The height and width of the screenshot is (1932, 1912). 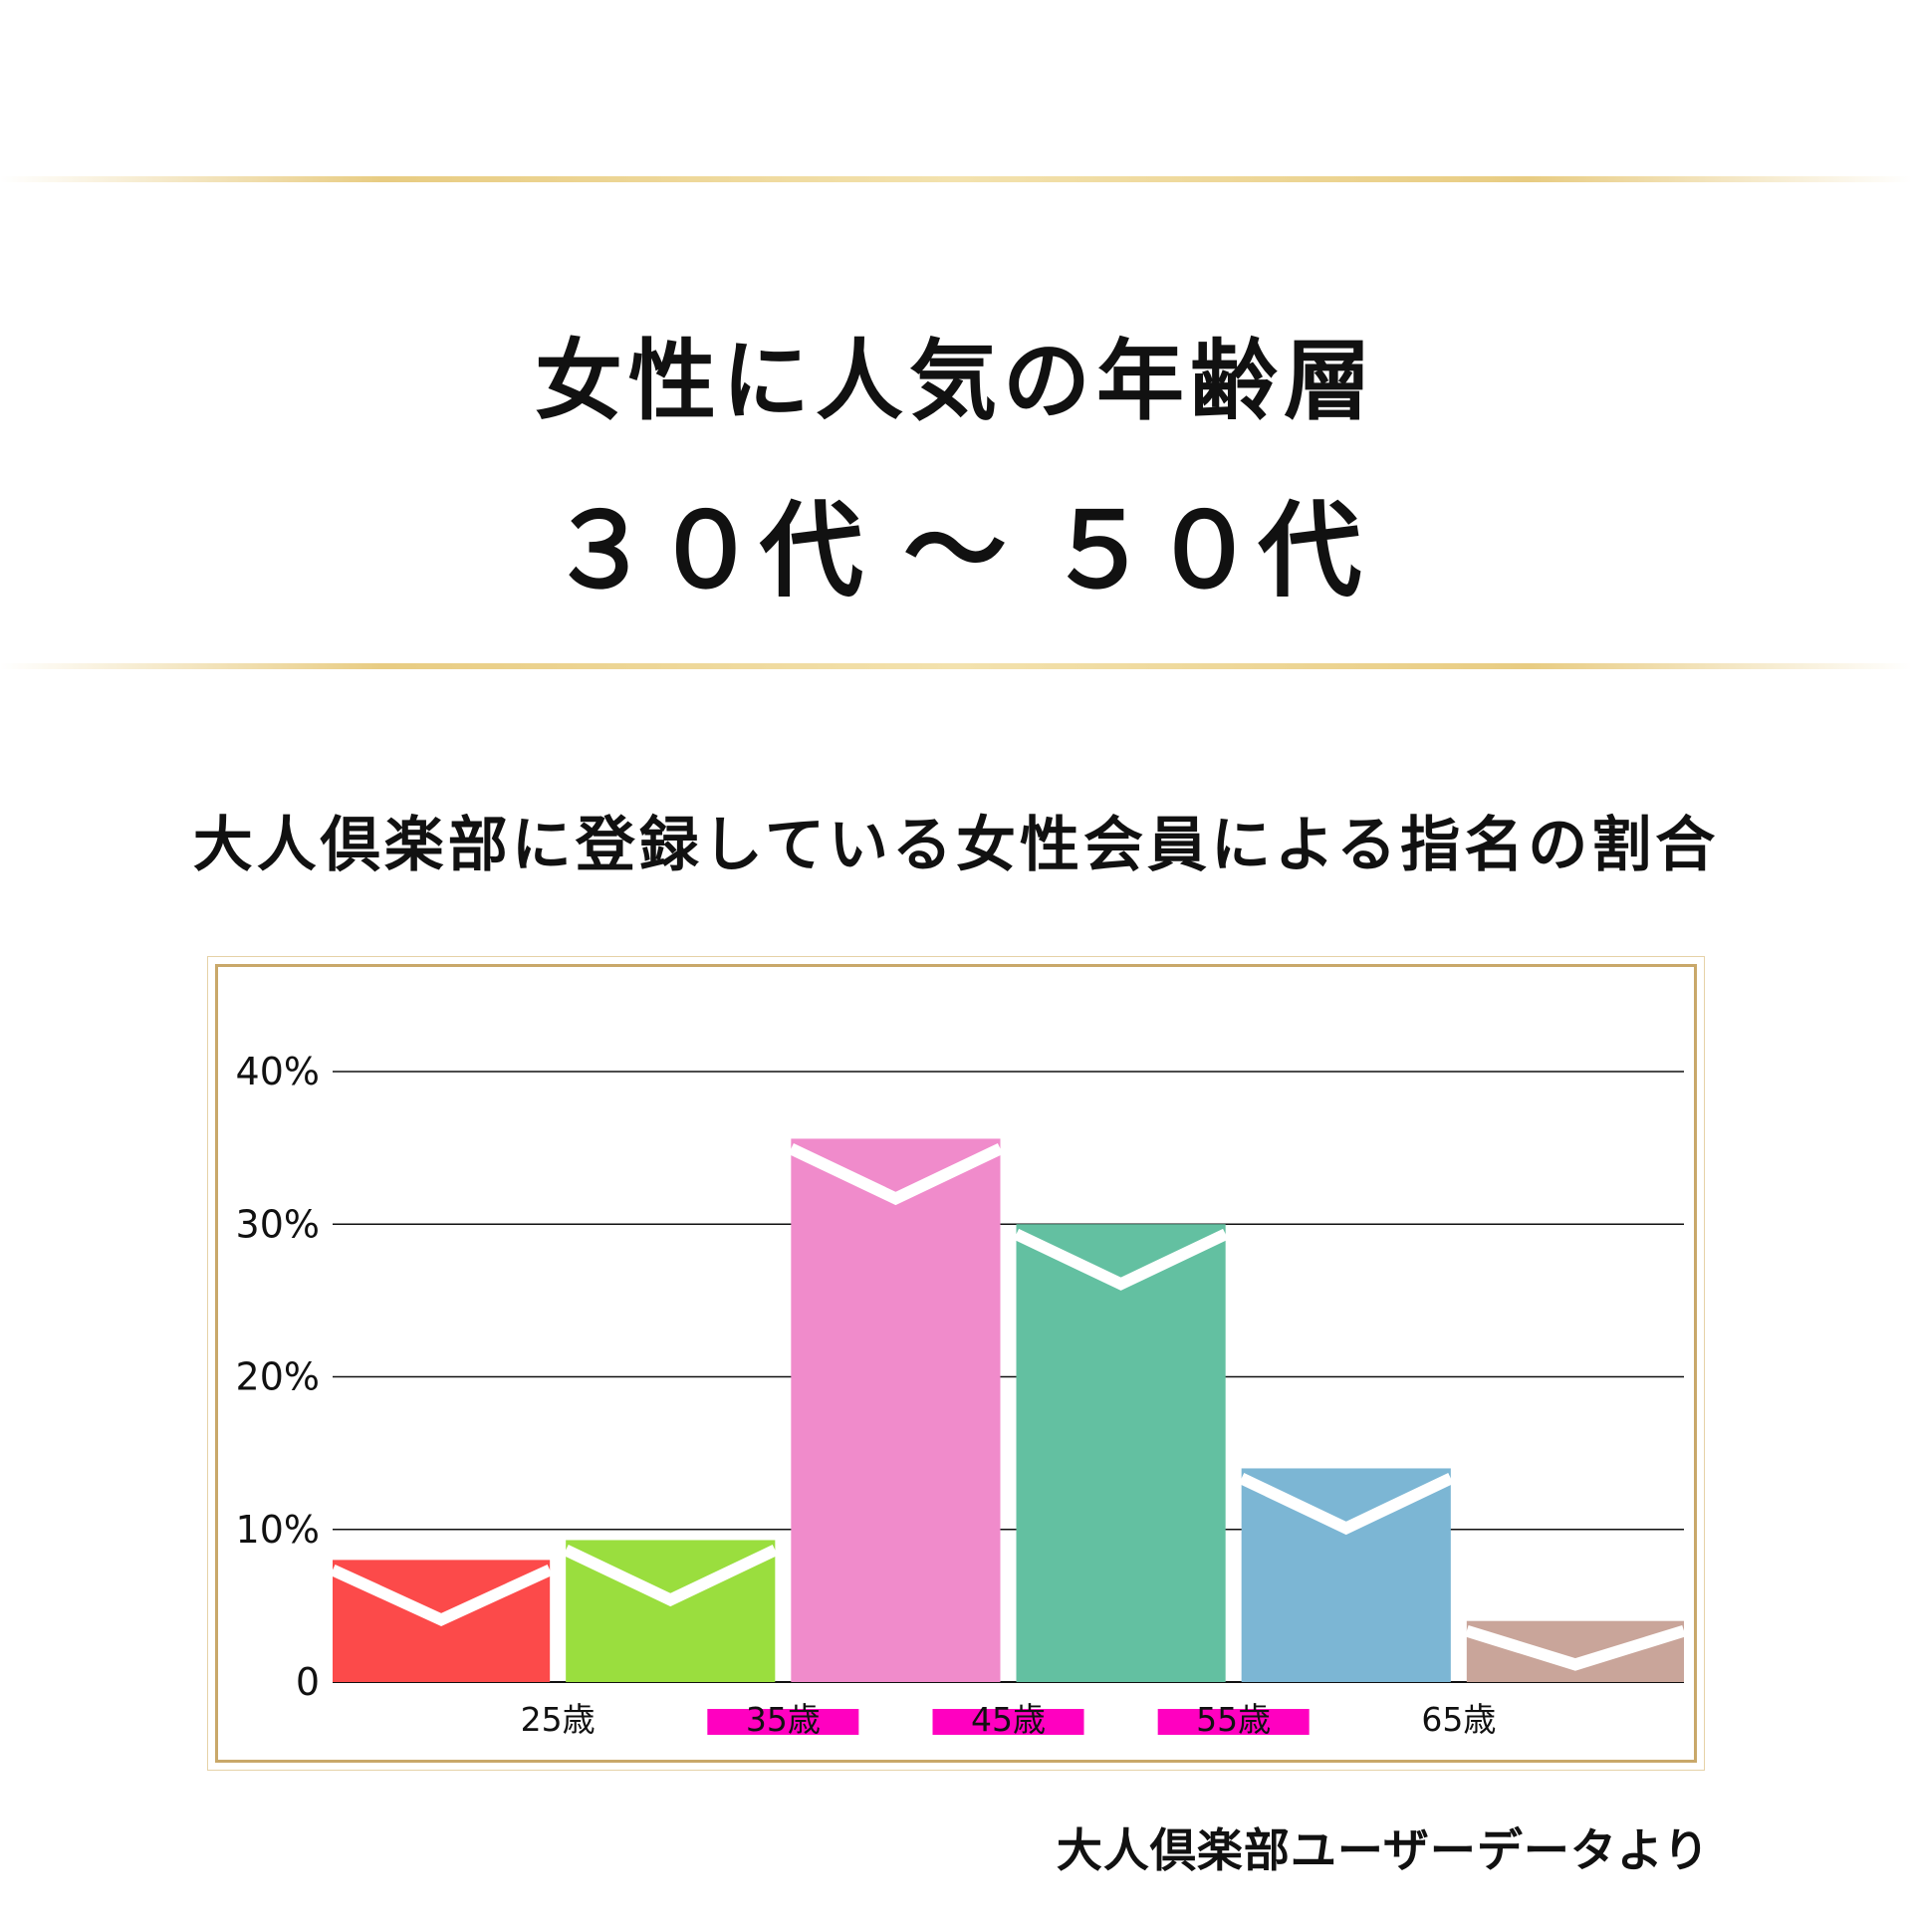 I want to click on y-tick-label: 40%, so click(x=278, y=1071).